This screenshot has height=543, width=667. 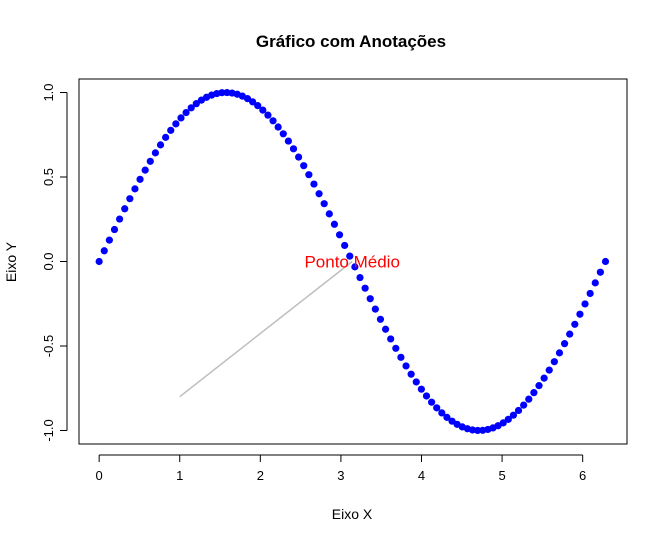 What do you see at coordinates (340, 475) in the screenshot?
I see `x-tick-label: 3` at bounding box center [340, 475].